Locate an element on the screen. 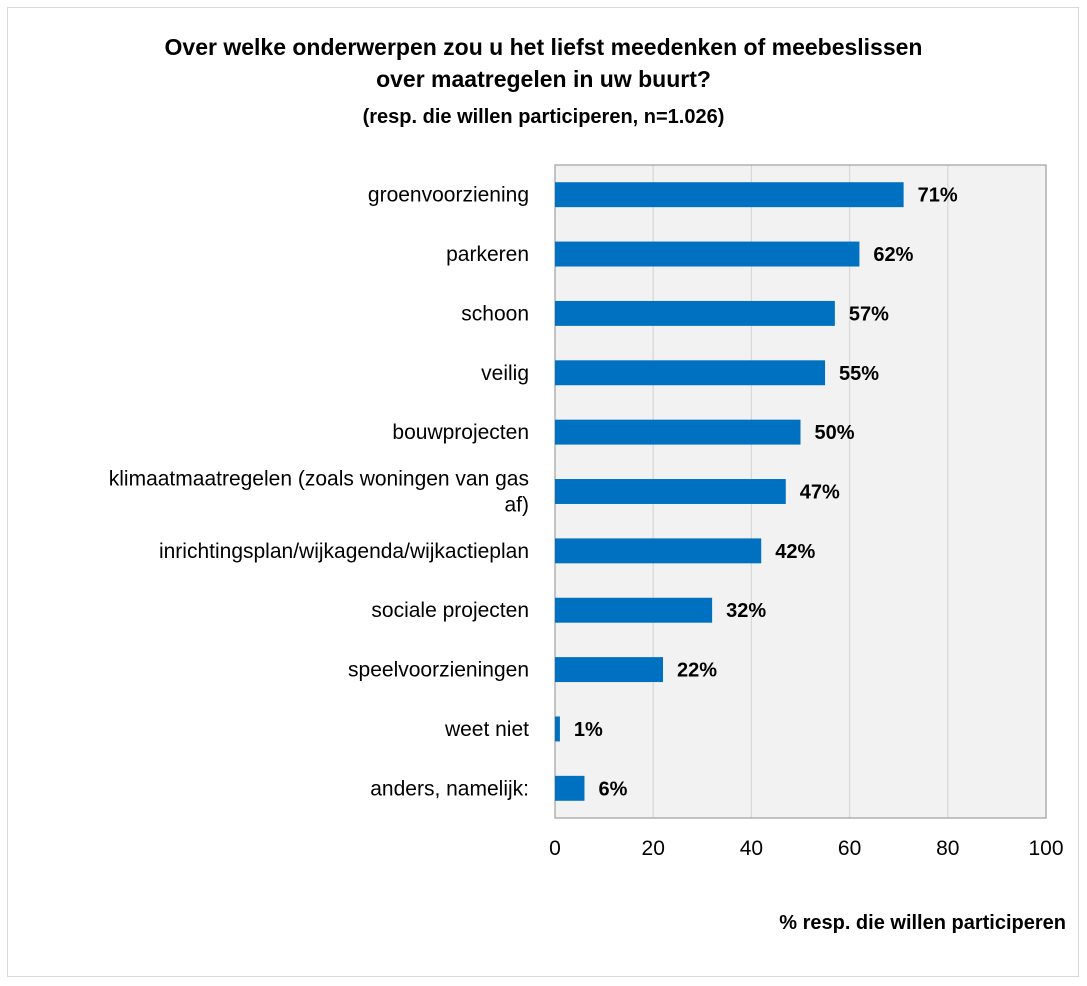 The height and width of the screenshot is (986, 1087). x-tick-label: 60 is located at coordinates (849, 848).